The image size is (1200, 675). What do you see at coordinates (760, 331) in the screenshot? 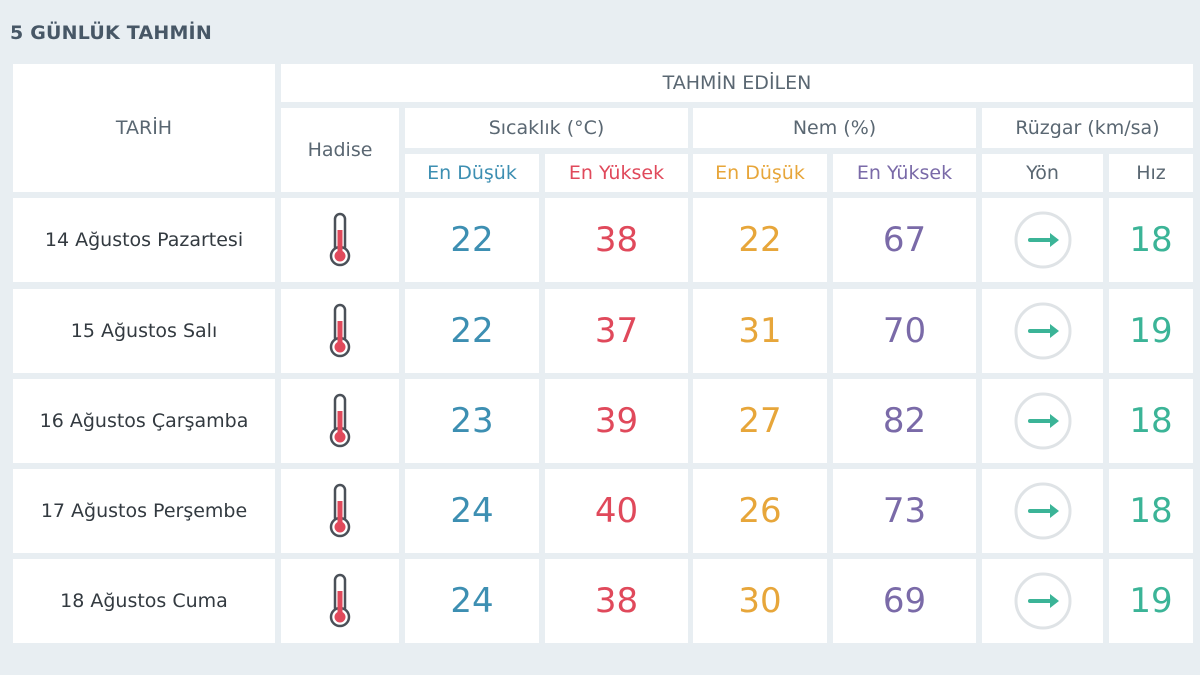
I see `humidity-low-value: 31` at bounding box center [760, 331].